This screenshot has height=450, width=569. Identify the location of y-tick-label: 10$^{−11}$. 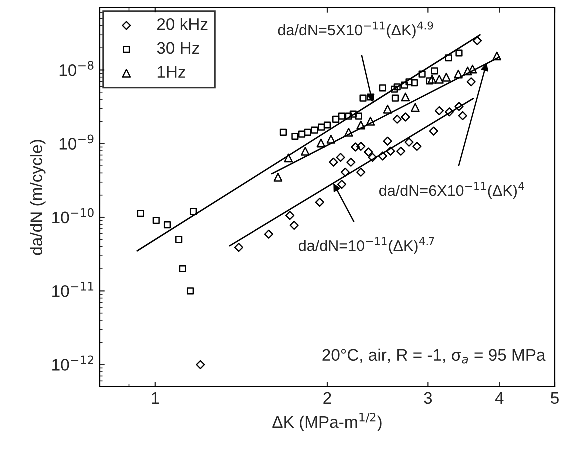
(73, 290).